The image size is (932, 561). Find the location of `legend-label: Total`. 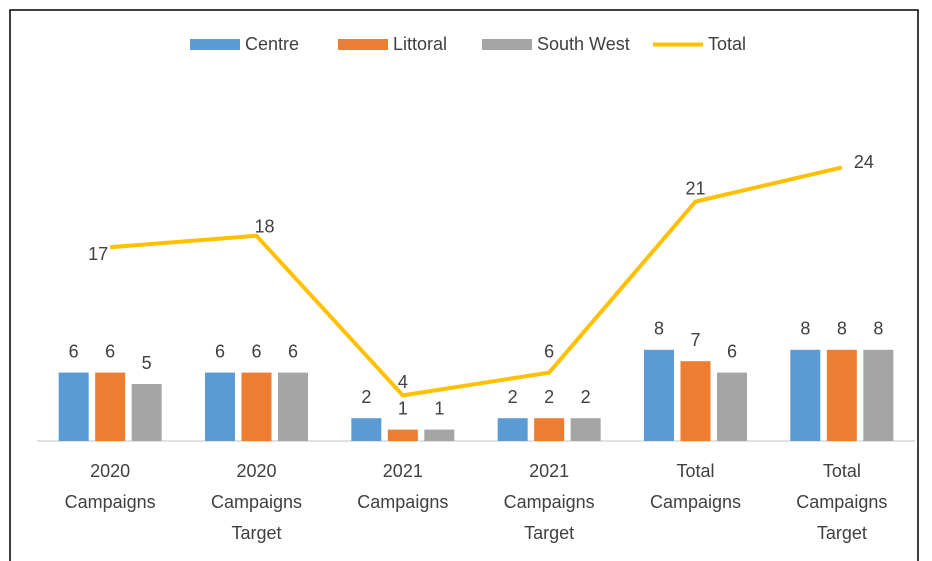

legend-label: Total is located at coordinates (727, 44).